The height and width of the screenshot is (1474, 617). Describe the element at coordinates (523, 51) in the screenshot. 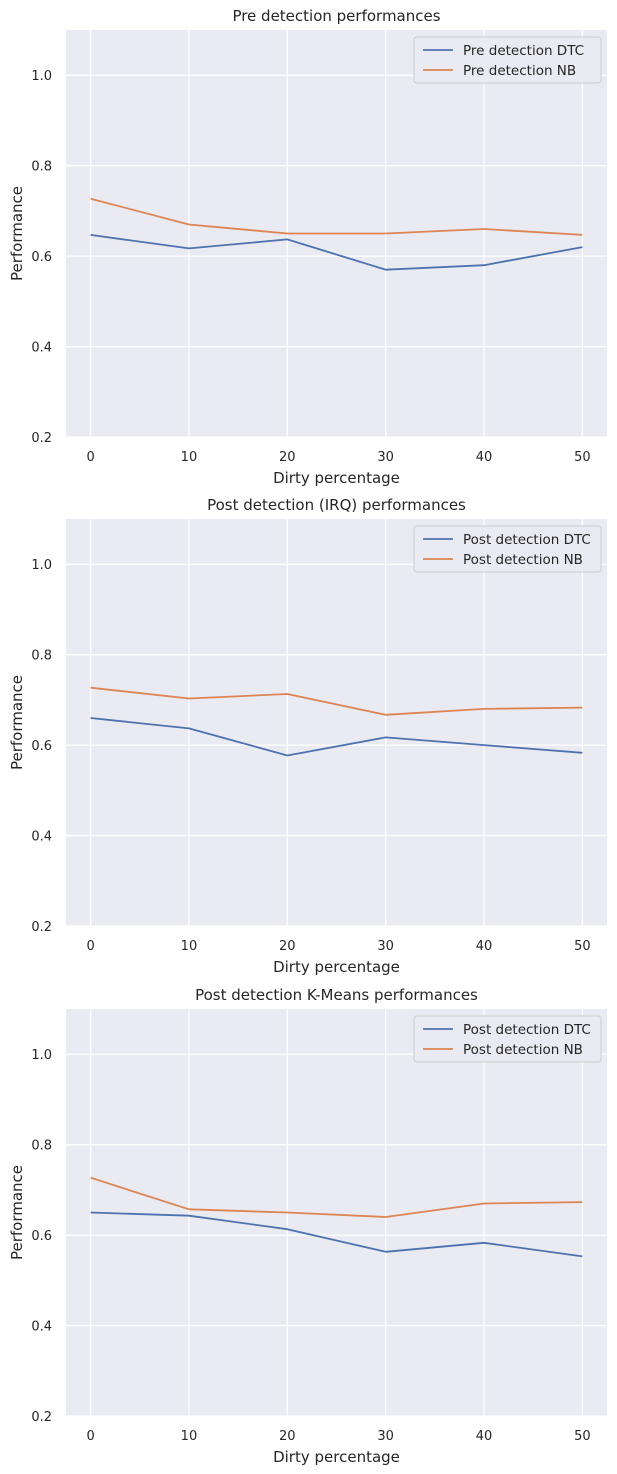

I see `legend-entry: Pre detection DTC` at that location.